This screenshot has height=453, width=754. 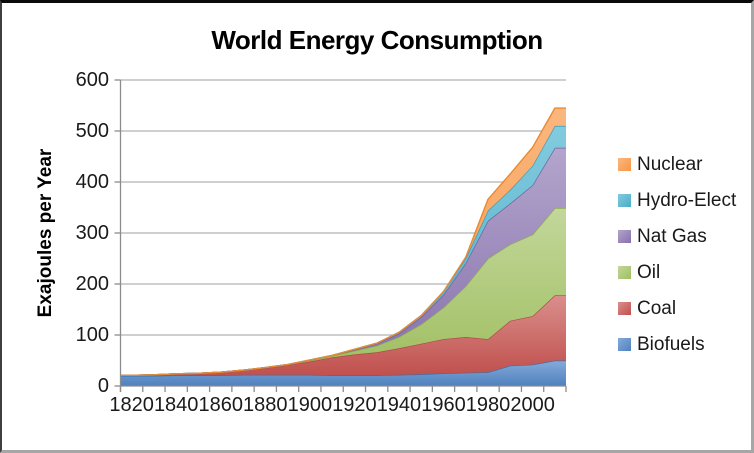 I want to click on x-tick-label-1960: 1960, so click(x=443, y=405).